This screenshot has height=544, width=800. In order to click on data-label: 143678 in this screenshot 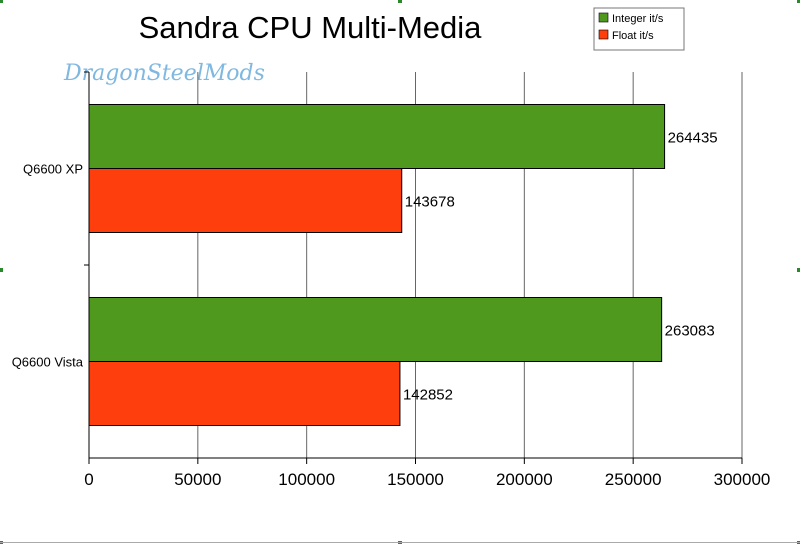, I will do `click(430, 202)`.